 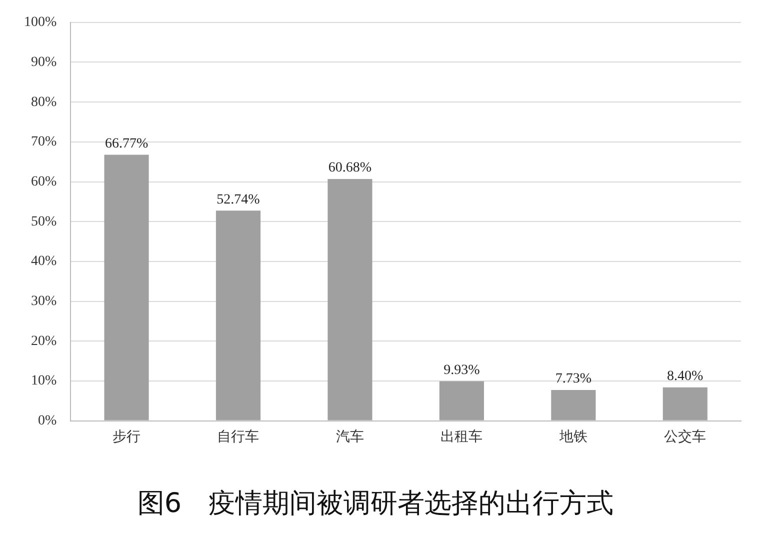 I want to click on y-tick-label: 20%, so click(x=43, y=341).